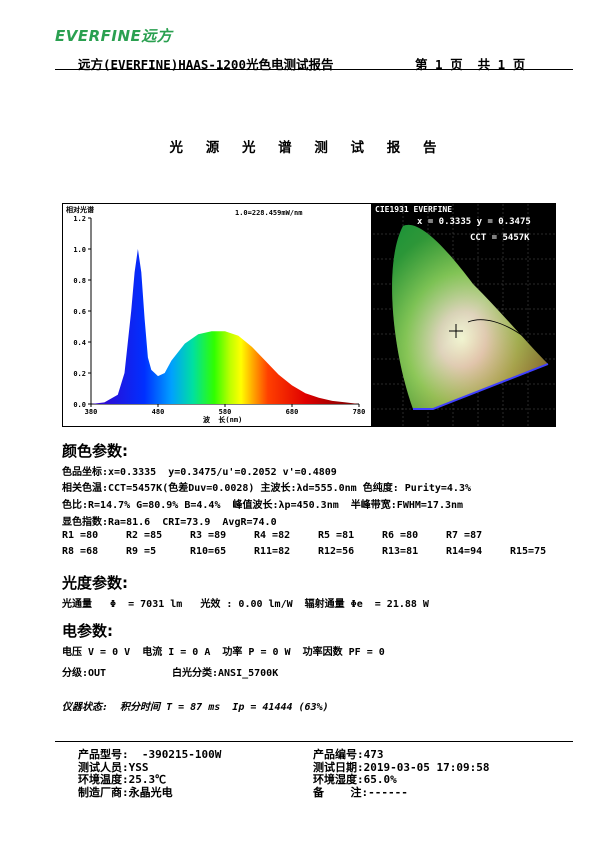  What do you see at coordinates (348, 754) in the screenshot?
I see `product-number: 产品编号:473` at bounding box center [348, 754].